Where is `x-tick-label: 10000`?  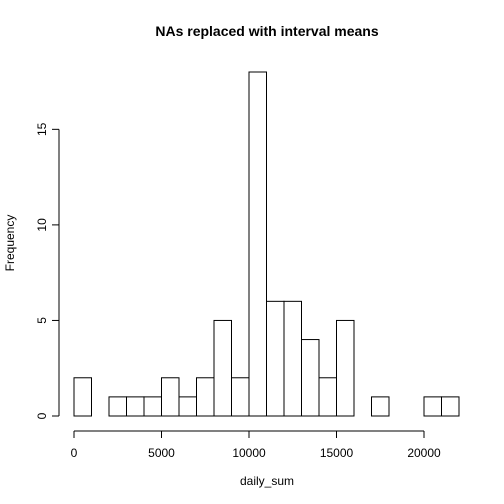 x-tick-label: 10000 is located at coordinates (249, 453).